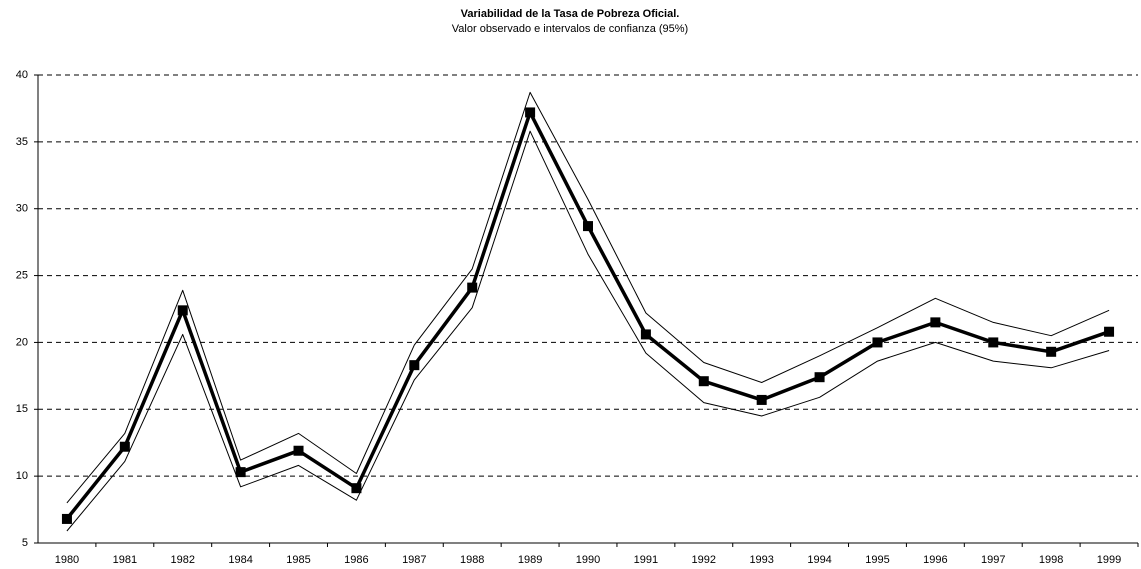  I want to click on x-tick-label: 1989, so click(530, 560).